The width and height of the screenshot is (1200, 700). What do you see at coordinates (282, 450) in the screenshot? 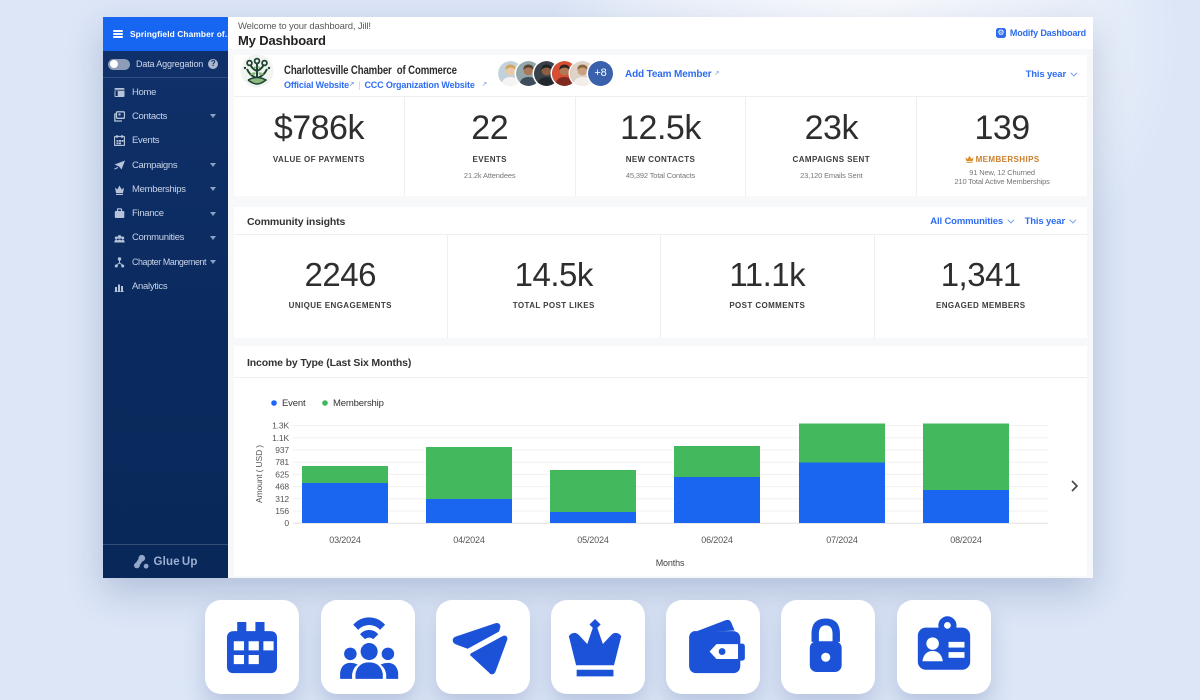
I see `svg-text: 937` at bounding box center [282, 450].